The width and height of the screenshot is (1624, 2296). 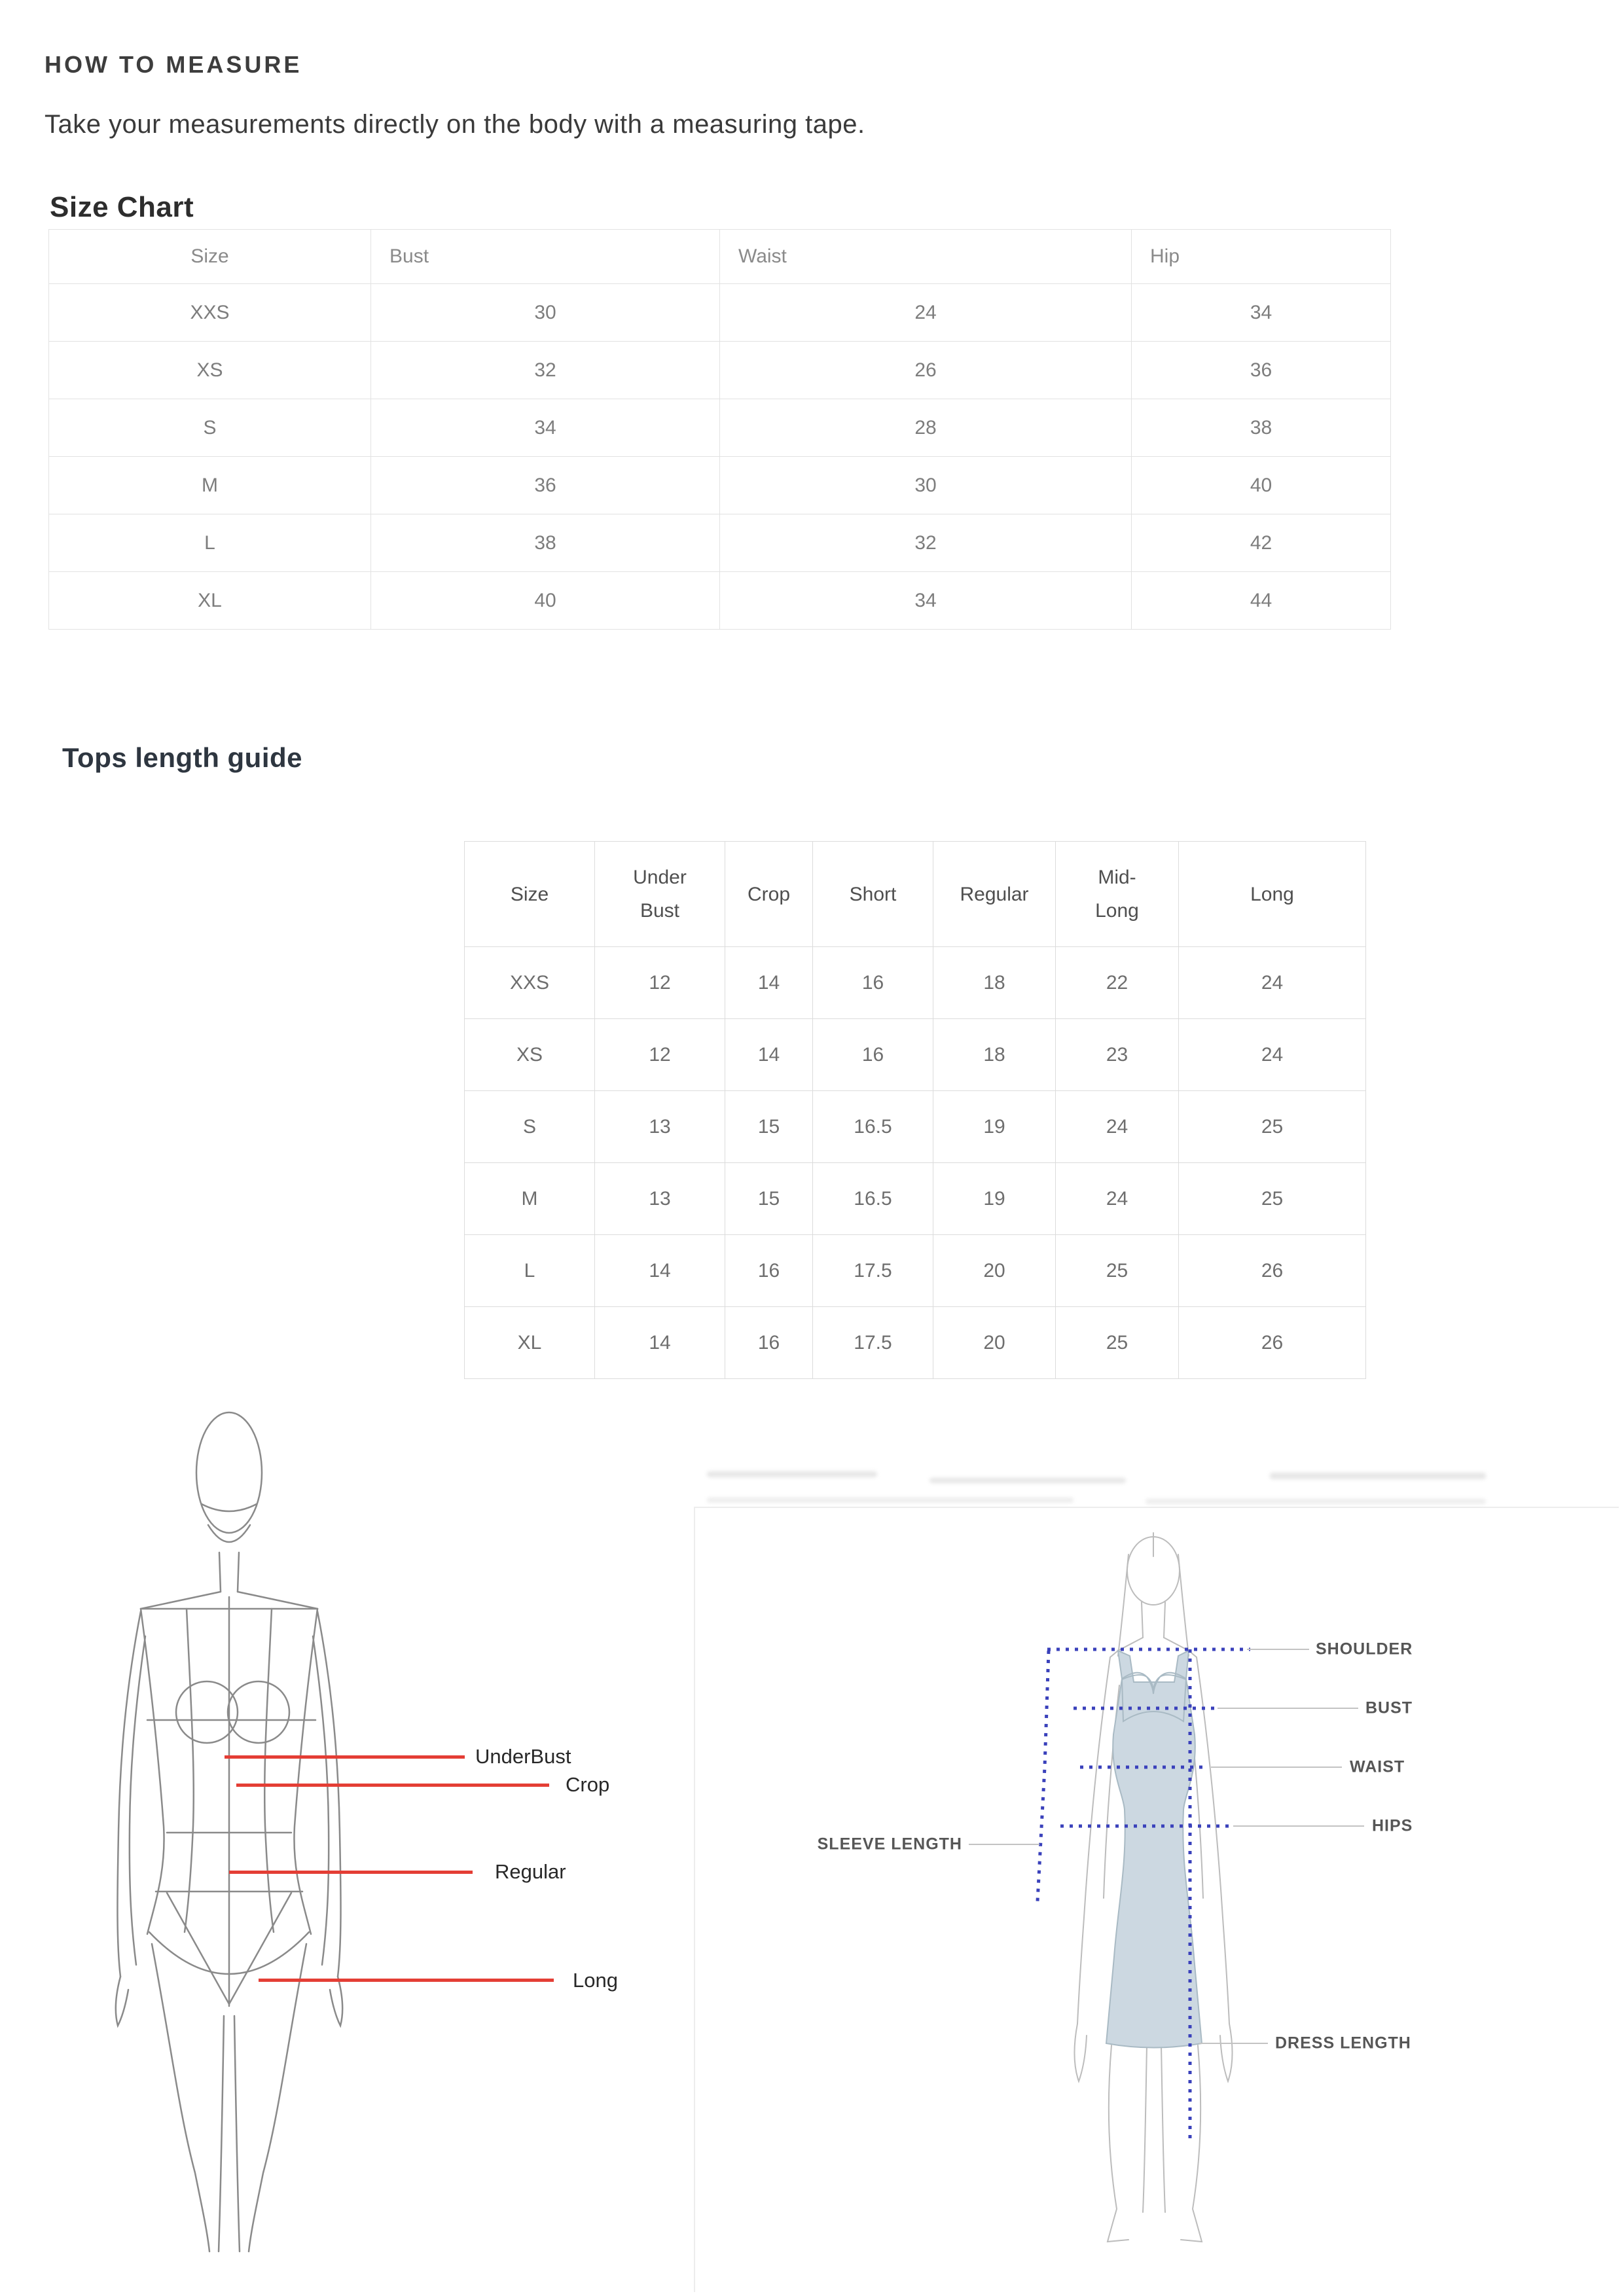 What do you see at coordinates (1389, 1707) in the screenshot?
I see `bust-label: BUST` at bounding box center [1389, 1707].